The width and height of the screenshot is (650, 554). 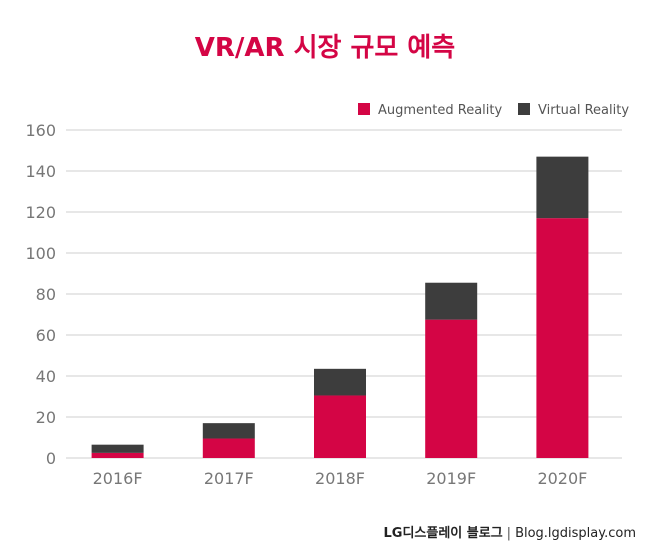 I want to click on bar-ar-2018F, so click(x=340, y=426).